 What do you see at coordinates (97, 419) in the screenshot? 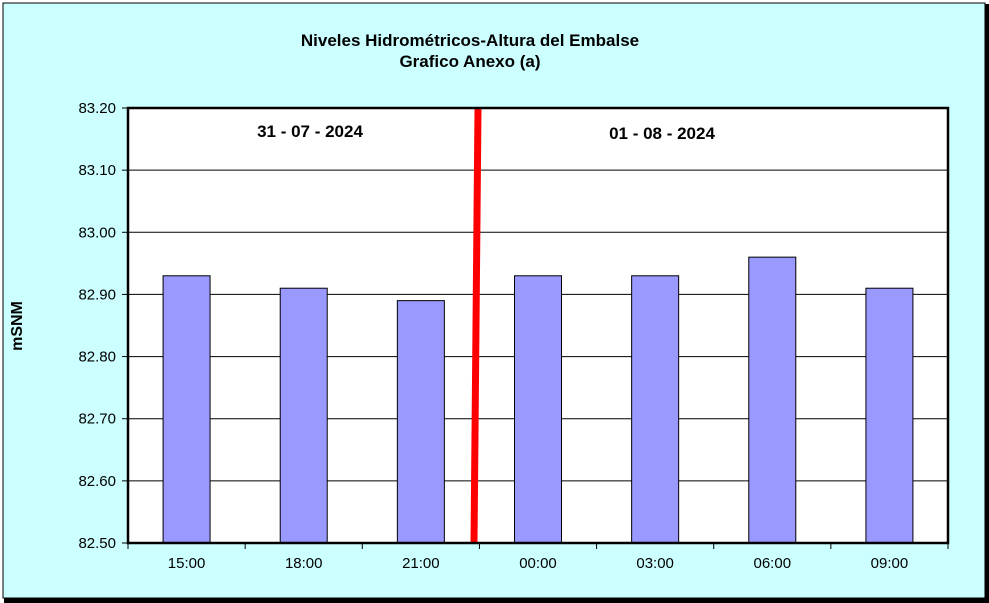
I see `y-tick-label: 82.70` at bounding box center [97, 419].